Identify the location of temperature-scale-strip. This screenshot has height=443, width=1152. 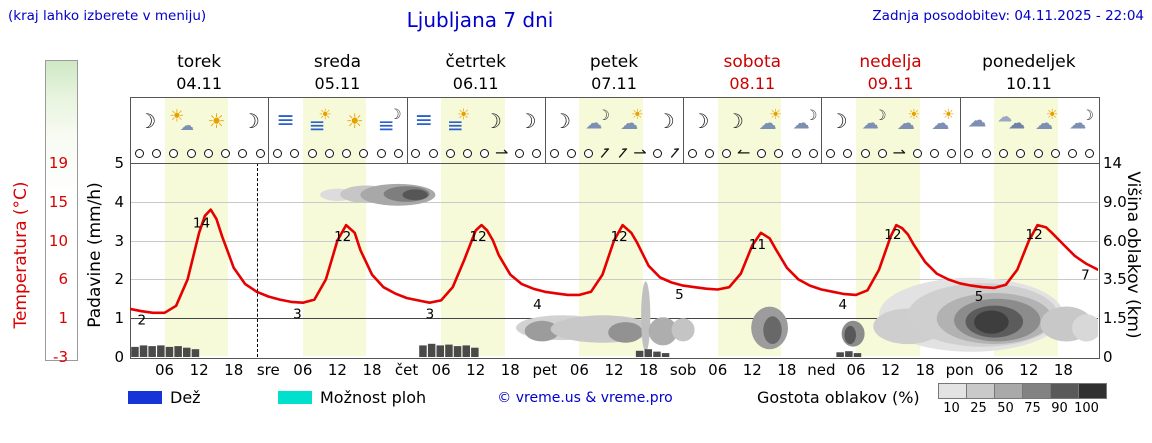
(61, 210).